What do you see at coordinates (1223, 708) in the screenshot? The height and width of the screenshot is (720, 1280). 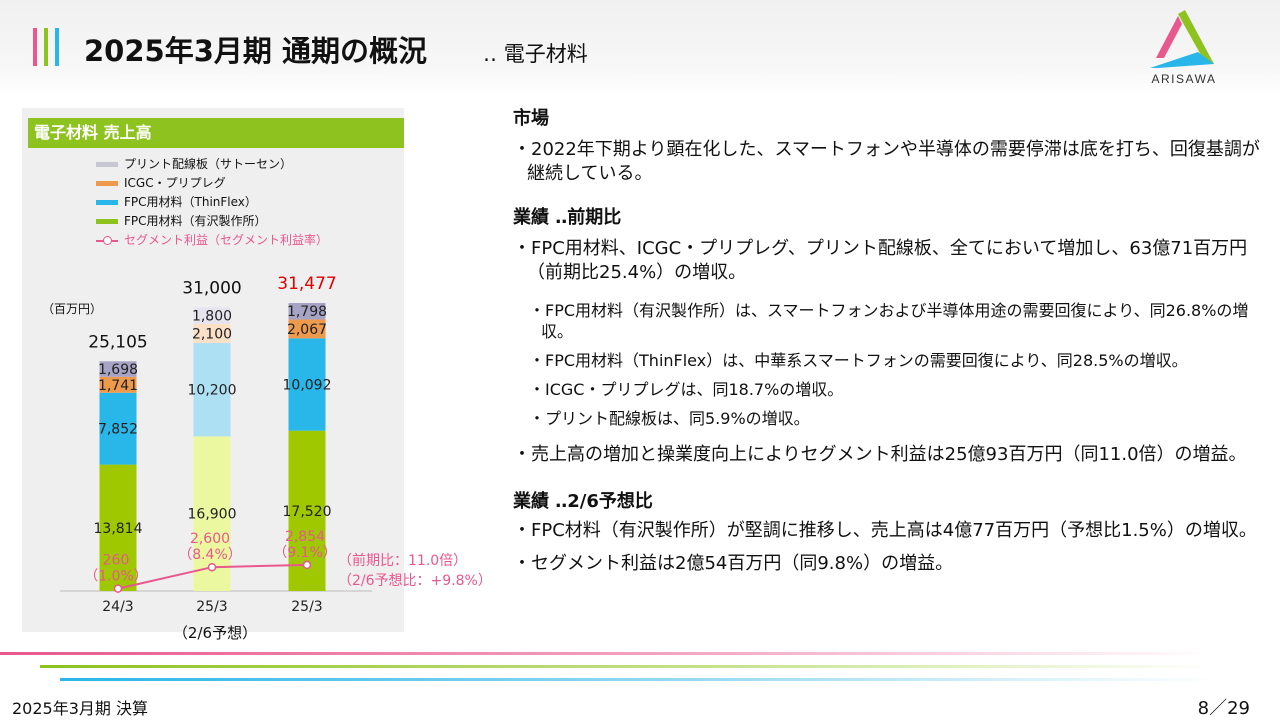 I see `page-number: 8／29` at bounding box center [1223, 708].